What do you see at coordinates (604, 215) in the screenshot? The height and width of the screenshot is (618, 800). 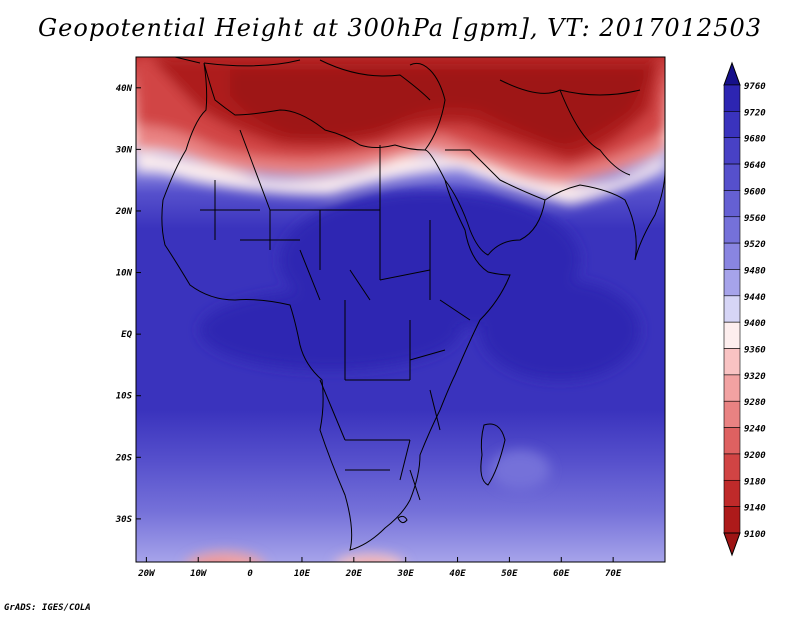 I see `india-coast` at bounding box center [604, 215].